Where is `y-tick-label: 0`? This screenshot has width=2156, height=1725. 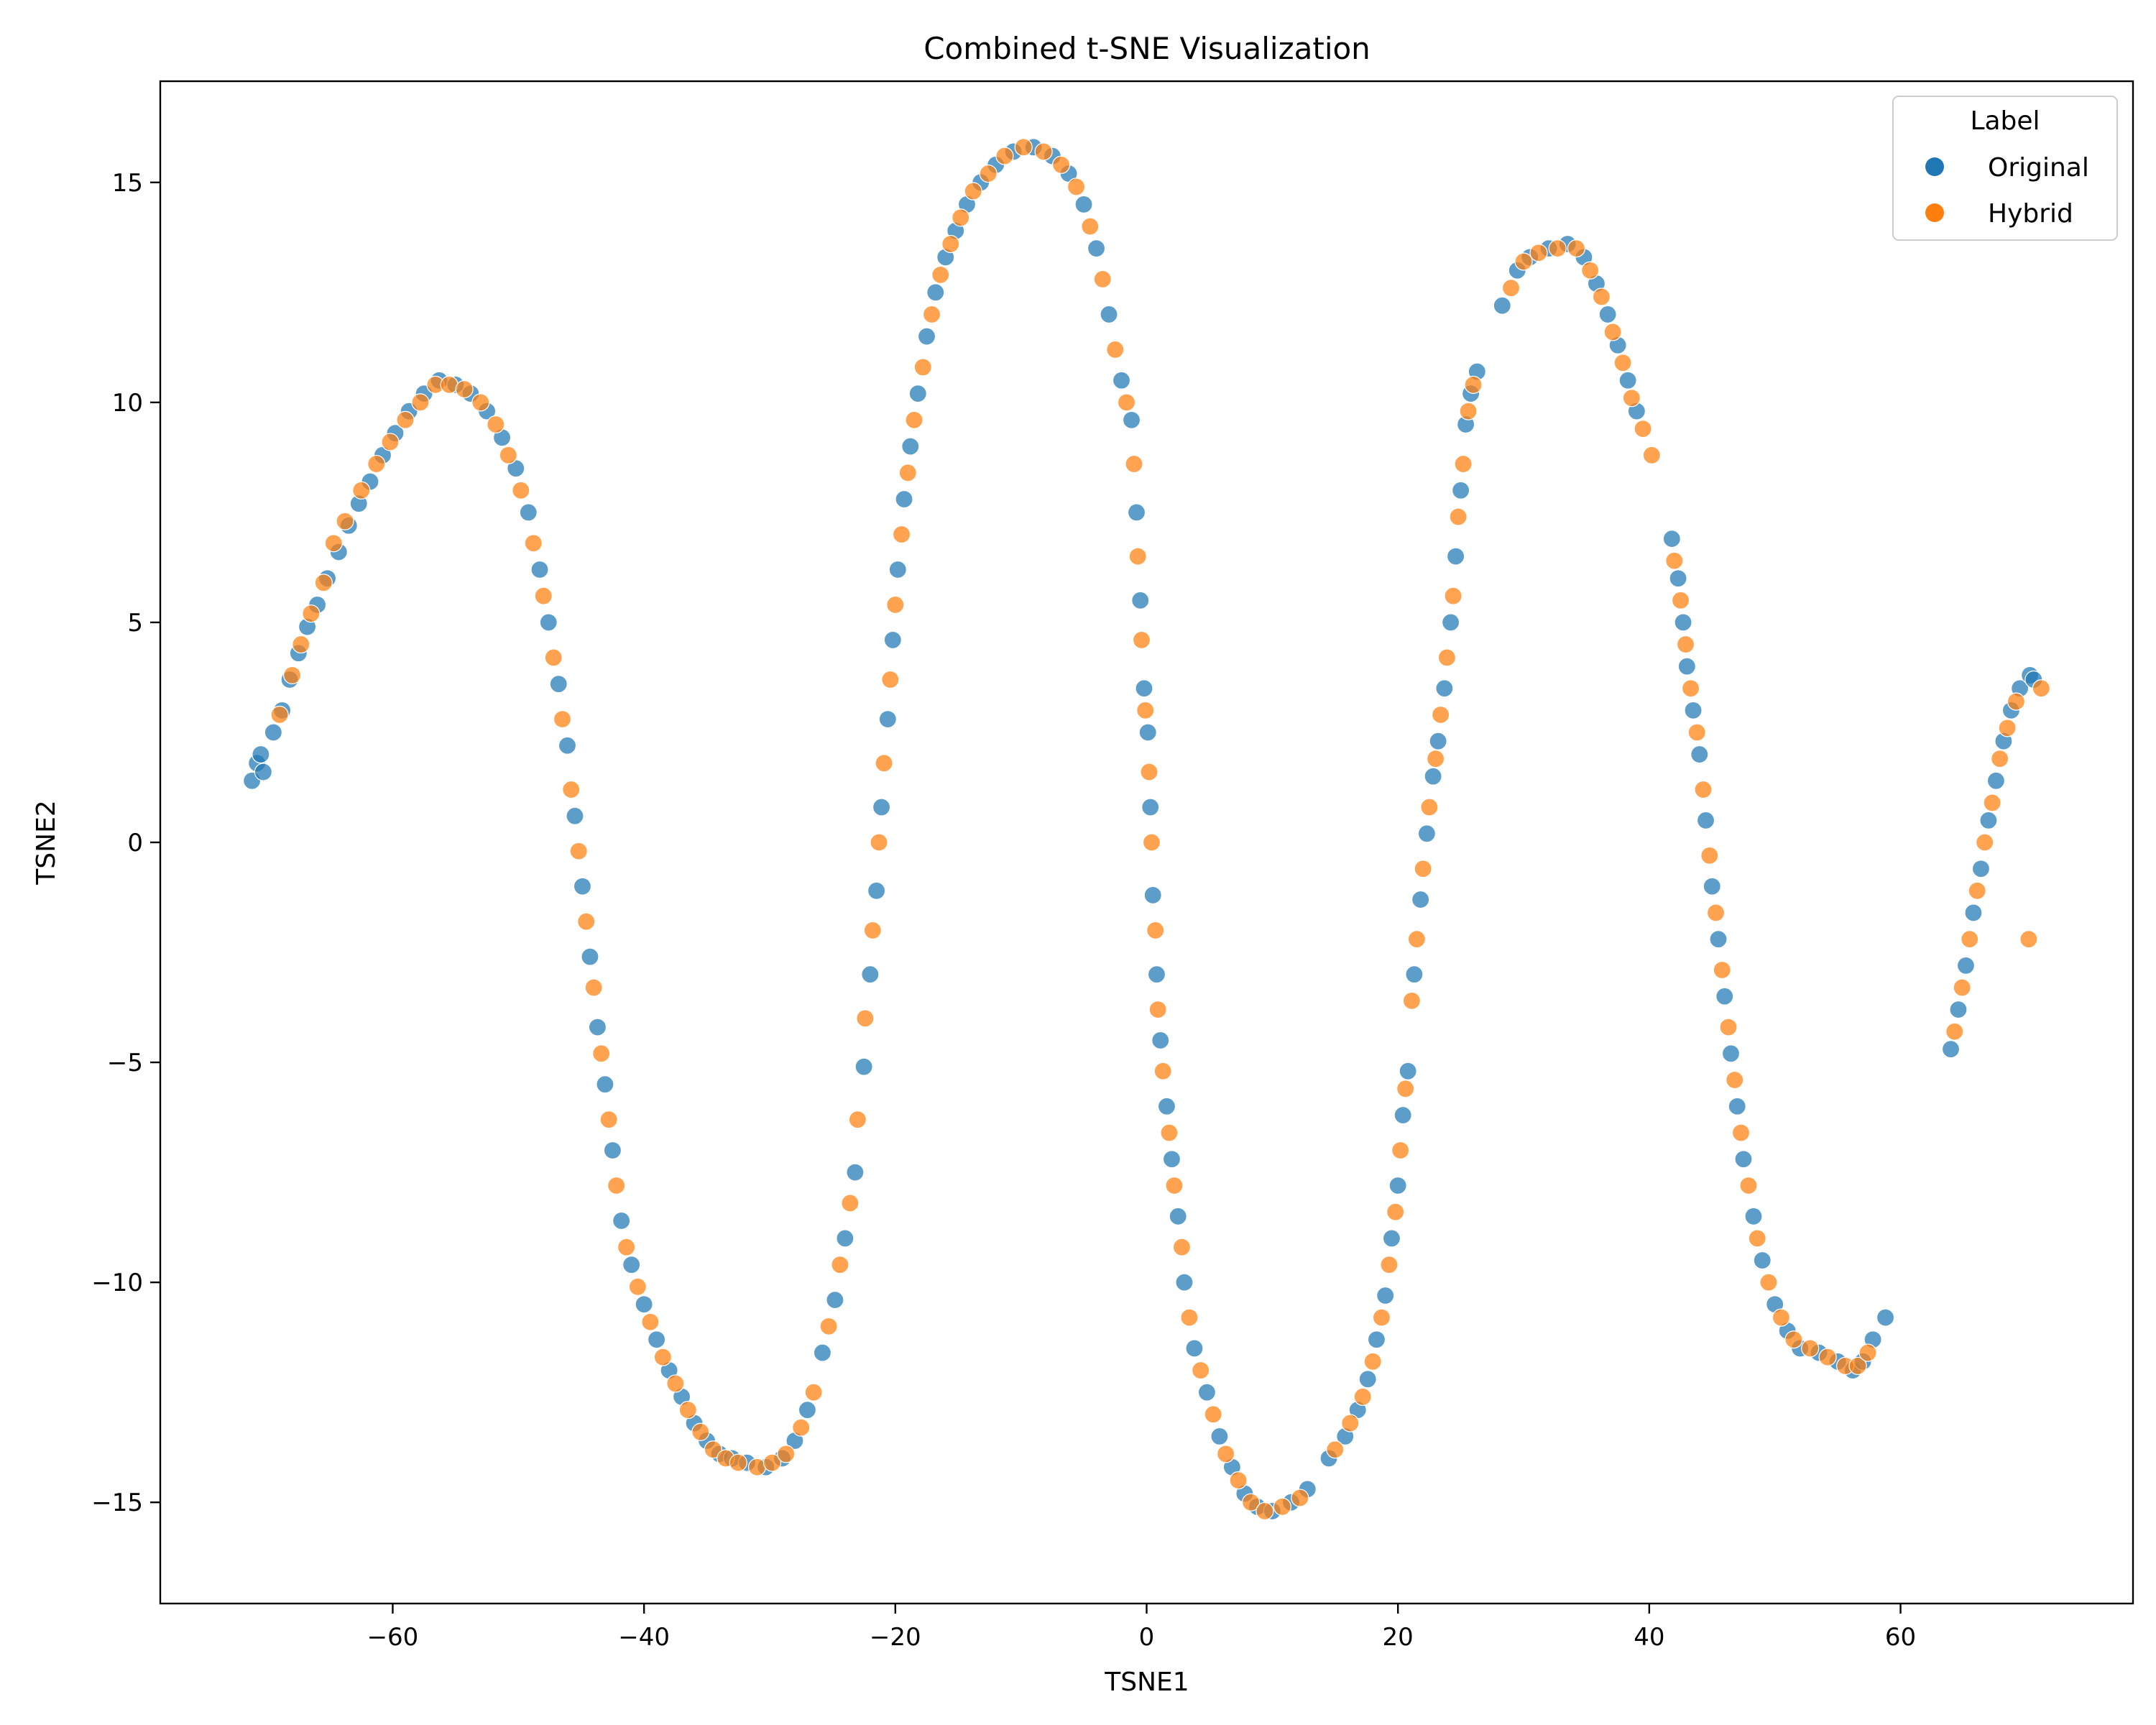
y-tick-label: 0 is located at coordinates (135, 843).